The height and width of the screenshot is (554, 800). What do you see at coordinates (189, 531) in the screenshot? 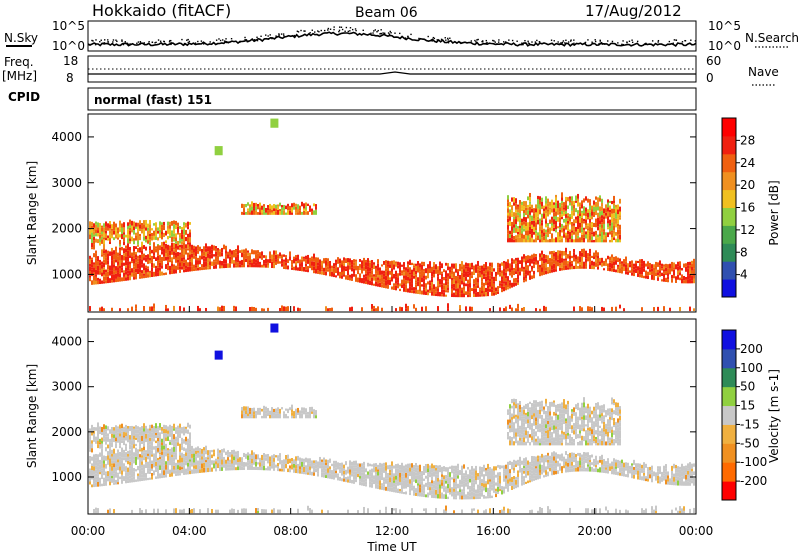
I see `x-tick-label: 04:00` at bounding box center [189, 531].